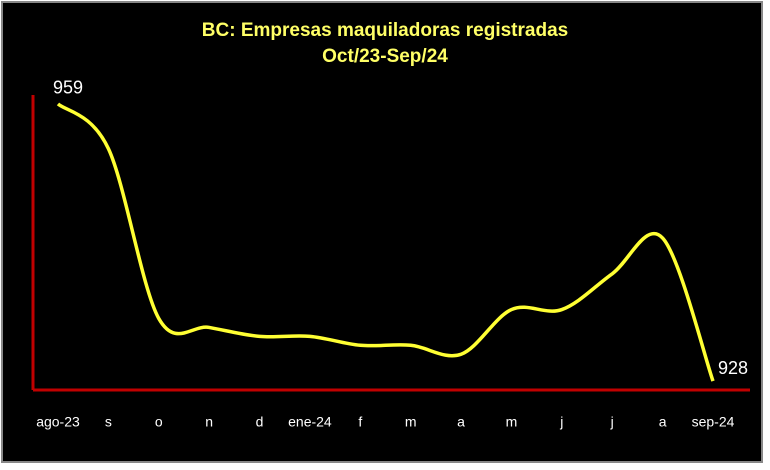 This screenshot has width=770, height=470. What do you see at coordinates (310, 422) in the screenshot?
I see `x-tick-label: ene-24` at bounding box center [310, 422].